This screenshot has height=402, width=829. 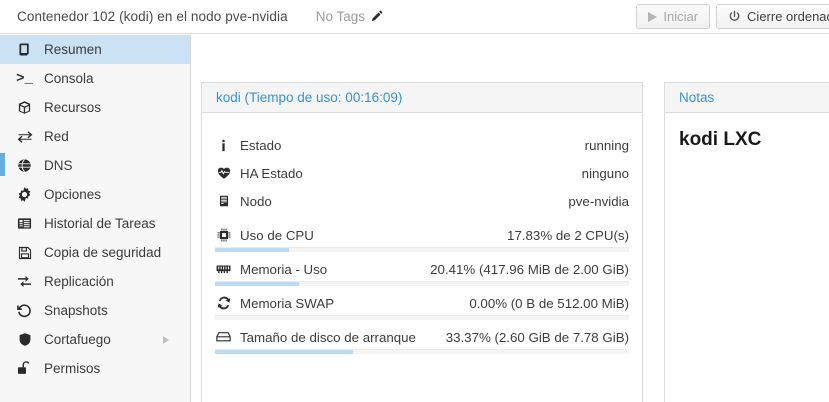 What do you see at coordinates (284, 269) in the screenshot?
I see `row-label: Memoria - Uso` at bounding box center [284, 269].